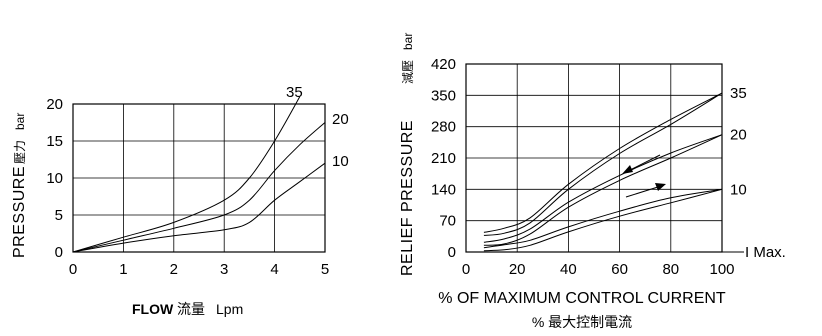  What do you see at coordinates (407, 72) in the screenshot?
I see `y-axis-label-cjk: 減壓` at bounding box center [407, 72].